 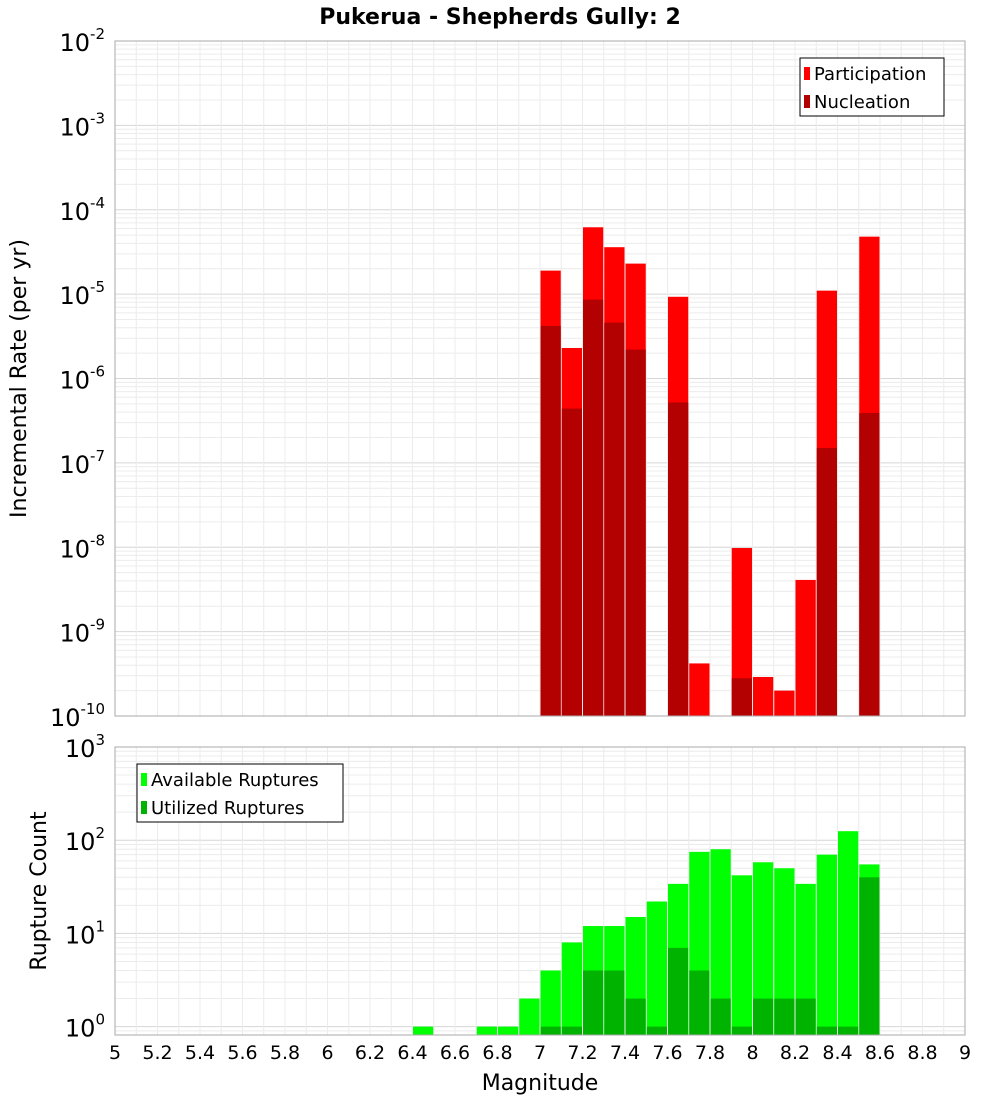 What do you see at coordinates (922, 1053) in the screenshot?
I see `x-tick-label: 8.8` at bounding box center [922, 1053].